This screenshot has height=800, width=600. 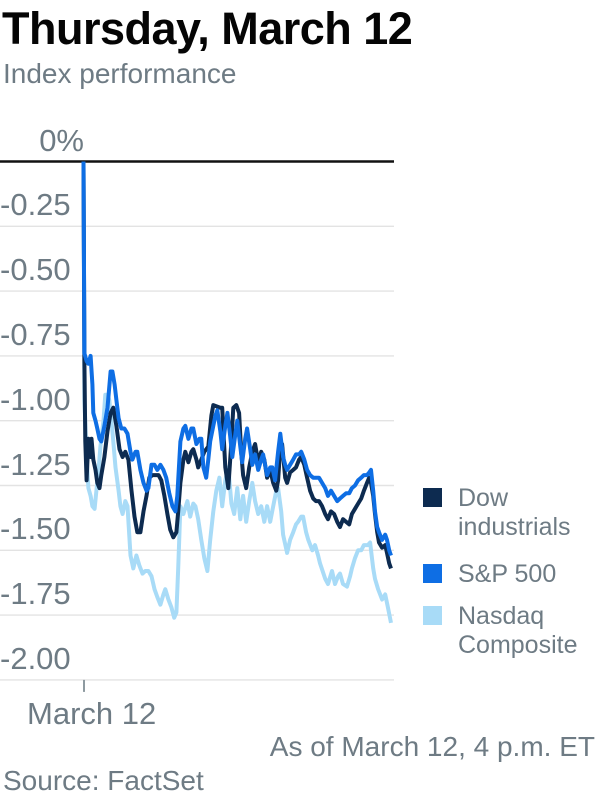 What do you see at coordinates (35, 205) in the screenshot?
I see `y-axis-tick-label: -0.25` at bounding box center [35, 205].